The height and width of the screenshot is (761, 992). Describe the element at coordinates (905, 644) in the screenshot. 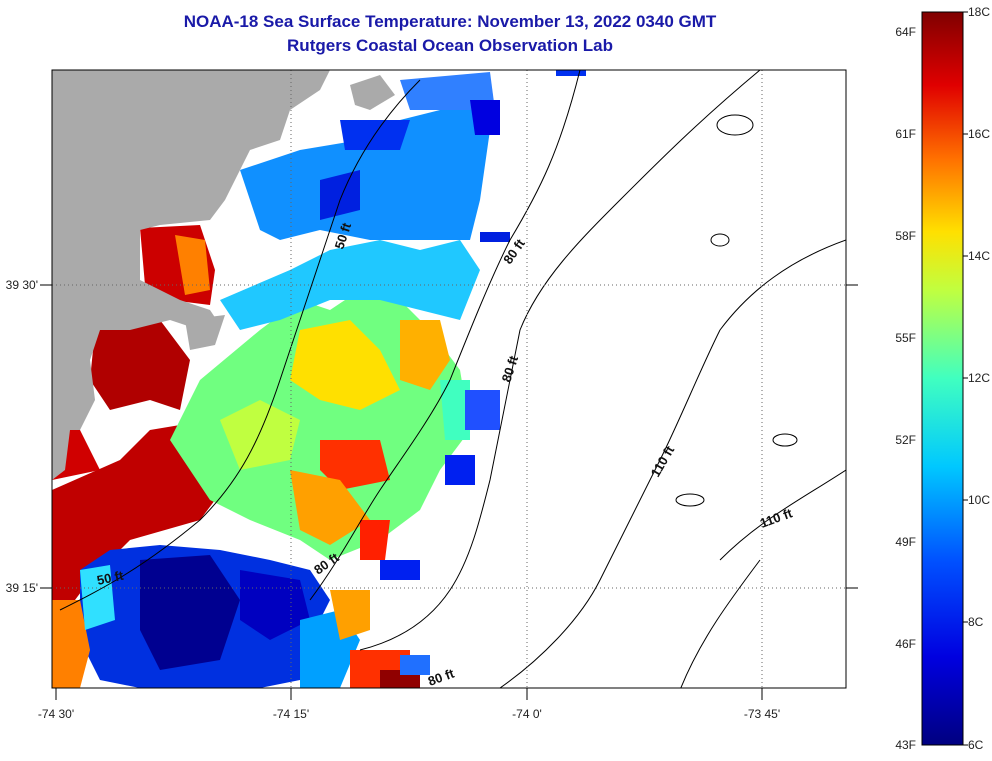

I see `colorbar-f-label: 46F` at that location.